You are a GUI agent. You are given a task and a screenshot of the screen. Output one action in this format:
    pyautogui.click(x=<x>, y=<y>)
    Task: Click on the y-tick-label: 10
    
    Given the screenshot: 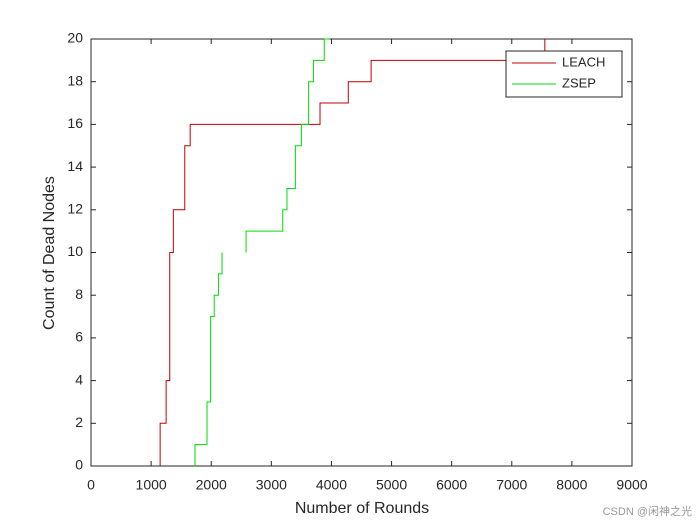 What is the action you would take?
    pyautogui.click(x=75, y=251)
    